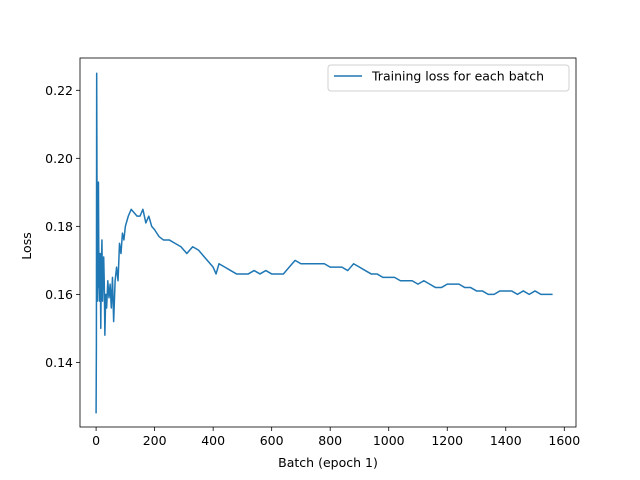  Describe the element at coordinates (59, 362) in the screenshot. I see `y-tick-label: 0.14` at that location.